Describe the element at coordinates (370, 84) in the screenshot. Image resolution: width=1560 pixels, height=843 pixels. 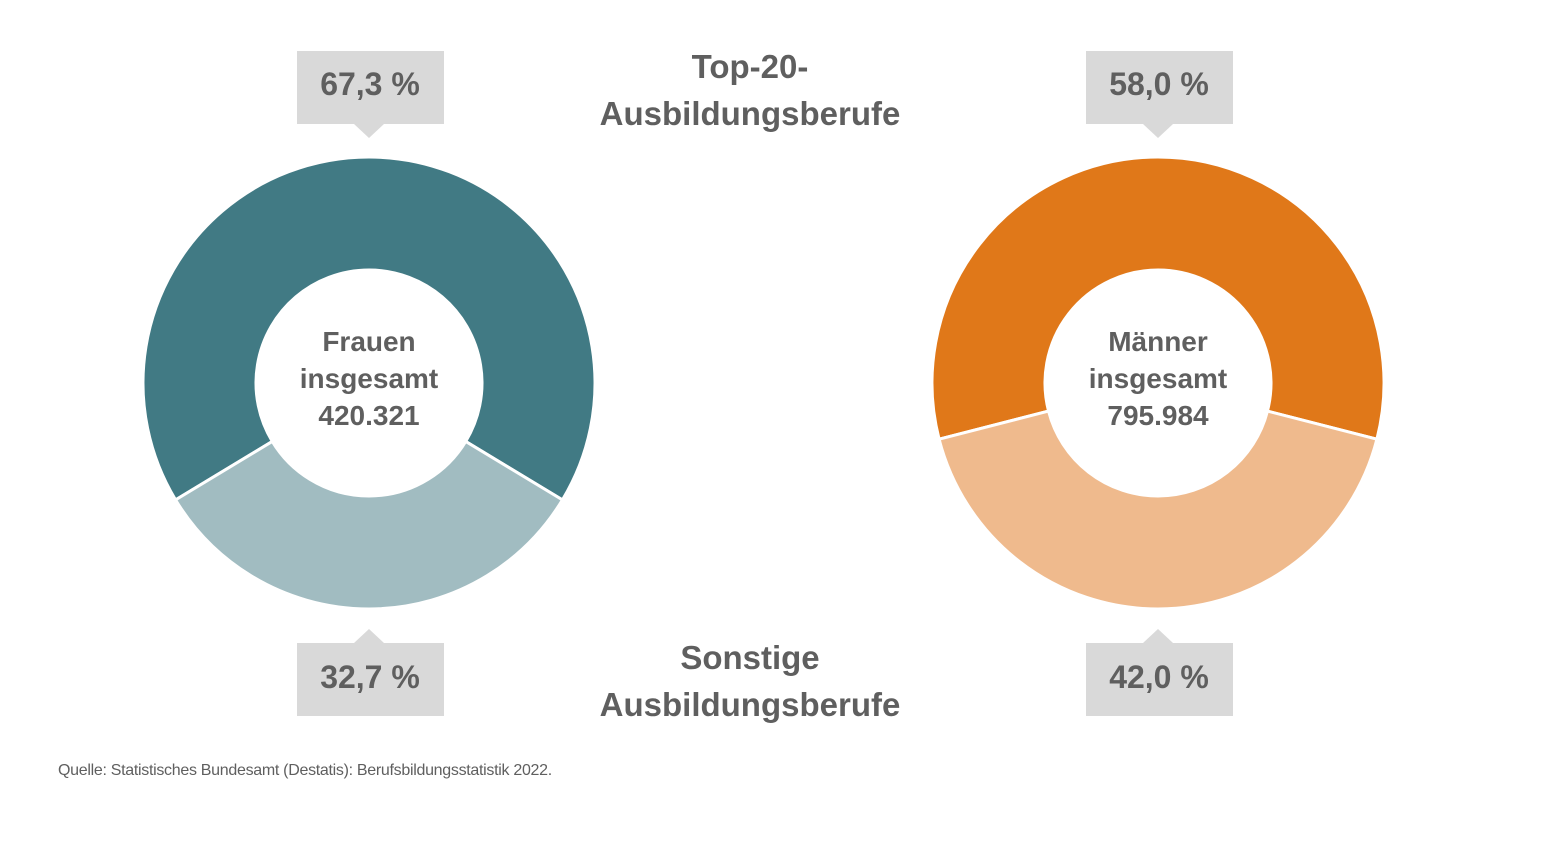
I see `value-label: 67,3 %` at that location.